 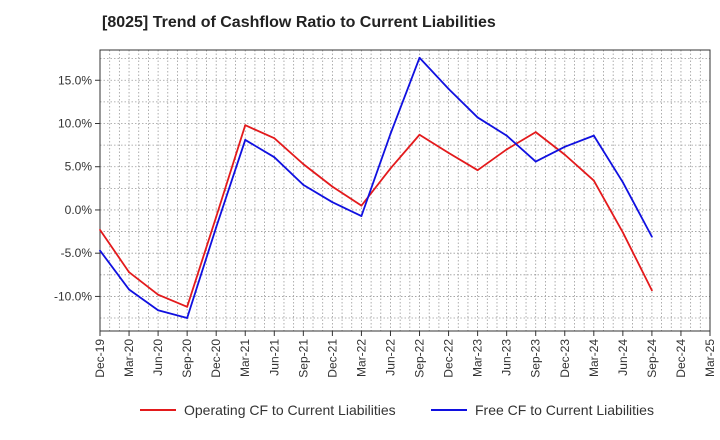 What do you see at coordinates (652, 358) in the screenshot?
I see `x-tick-label: Sep-24` at bounding box center [652, 358].